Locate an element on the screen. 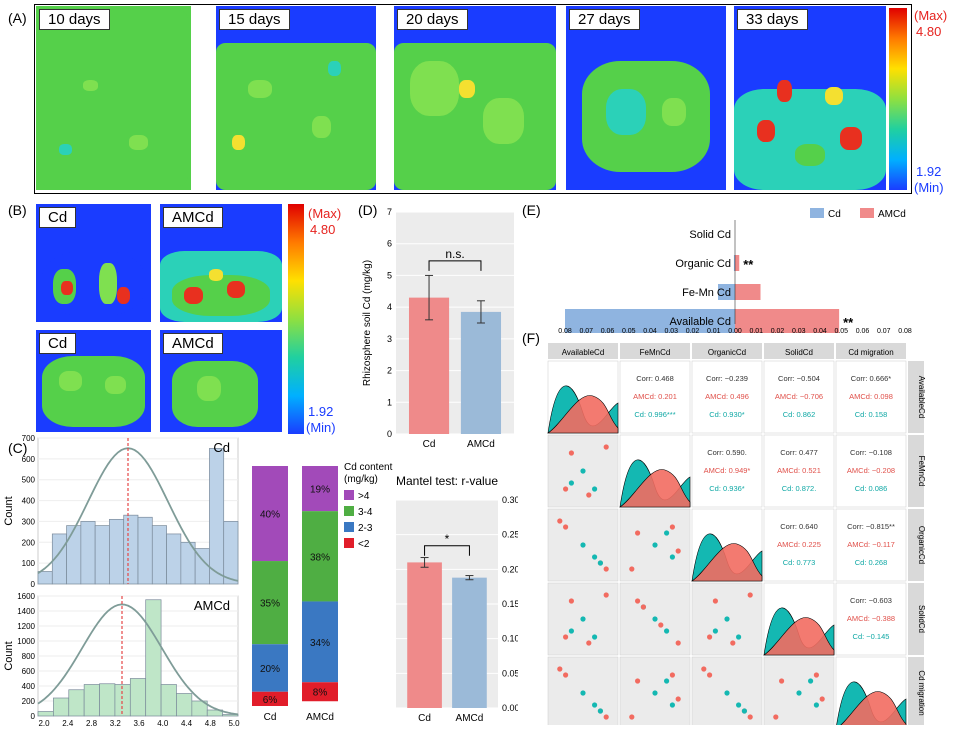  stack-label: 35% is located at coordinates (270, 604).